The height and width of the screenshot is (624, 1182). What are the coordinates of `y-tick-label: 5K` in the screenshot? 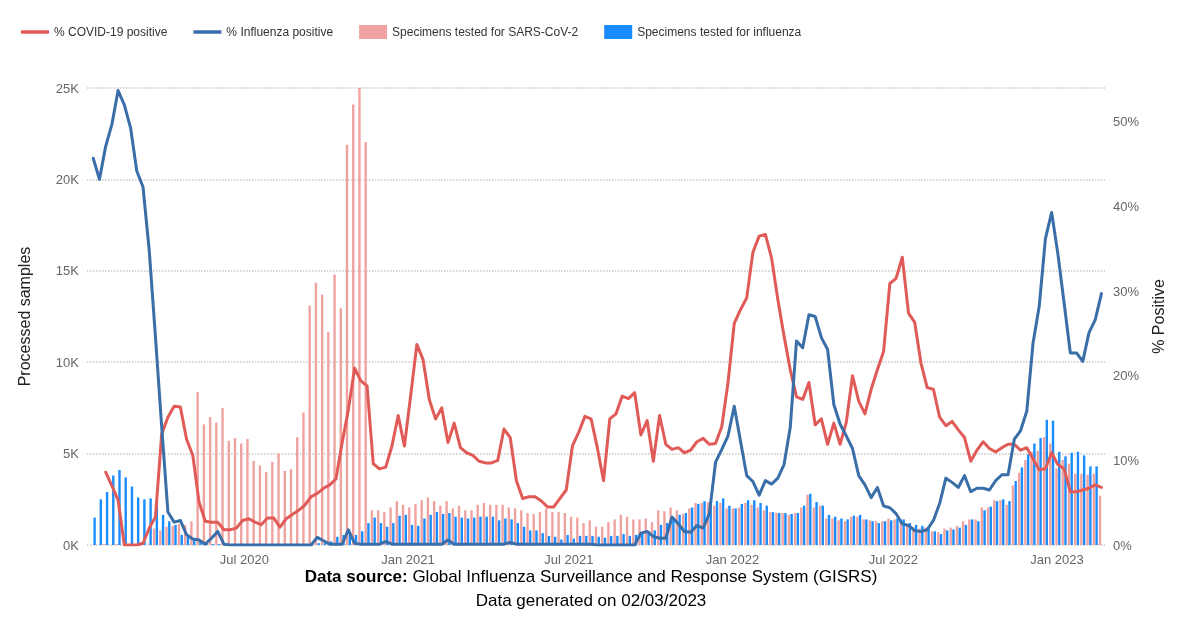 It's located at (71, 454).